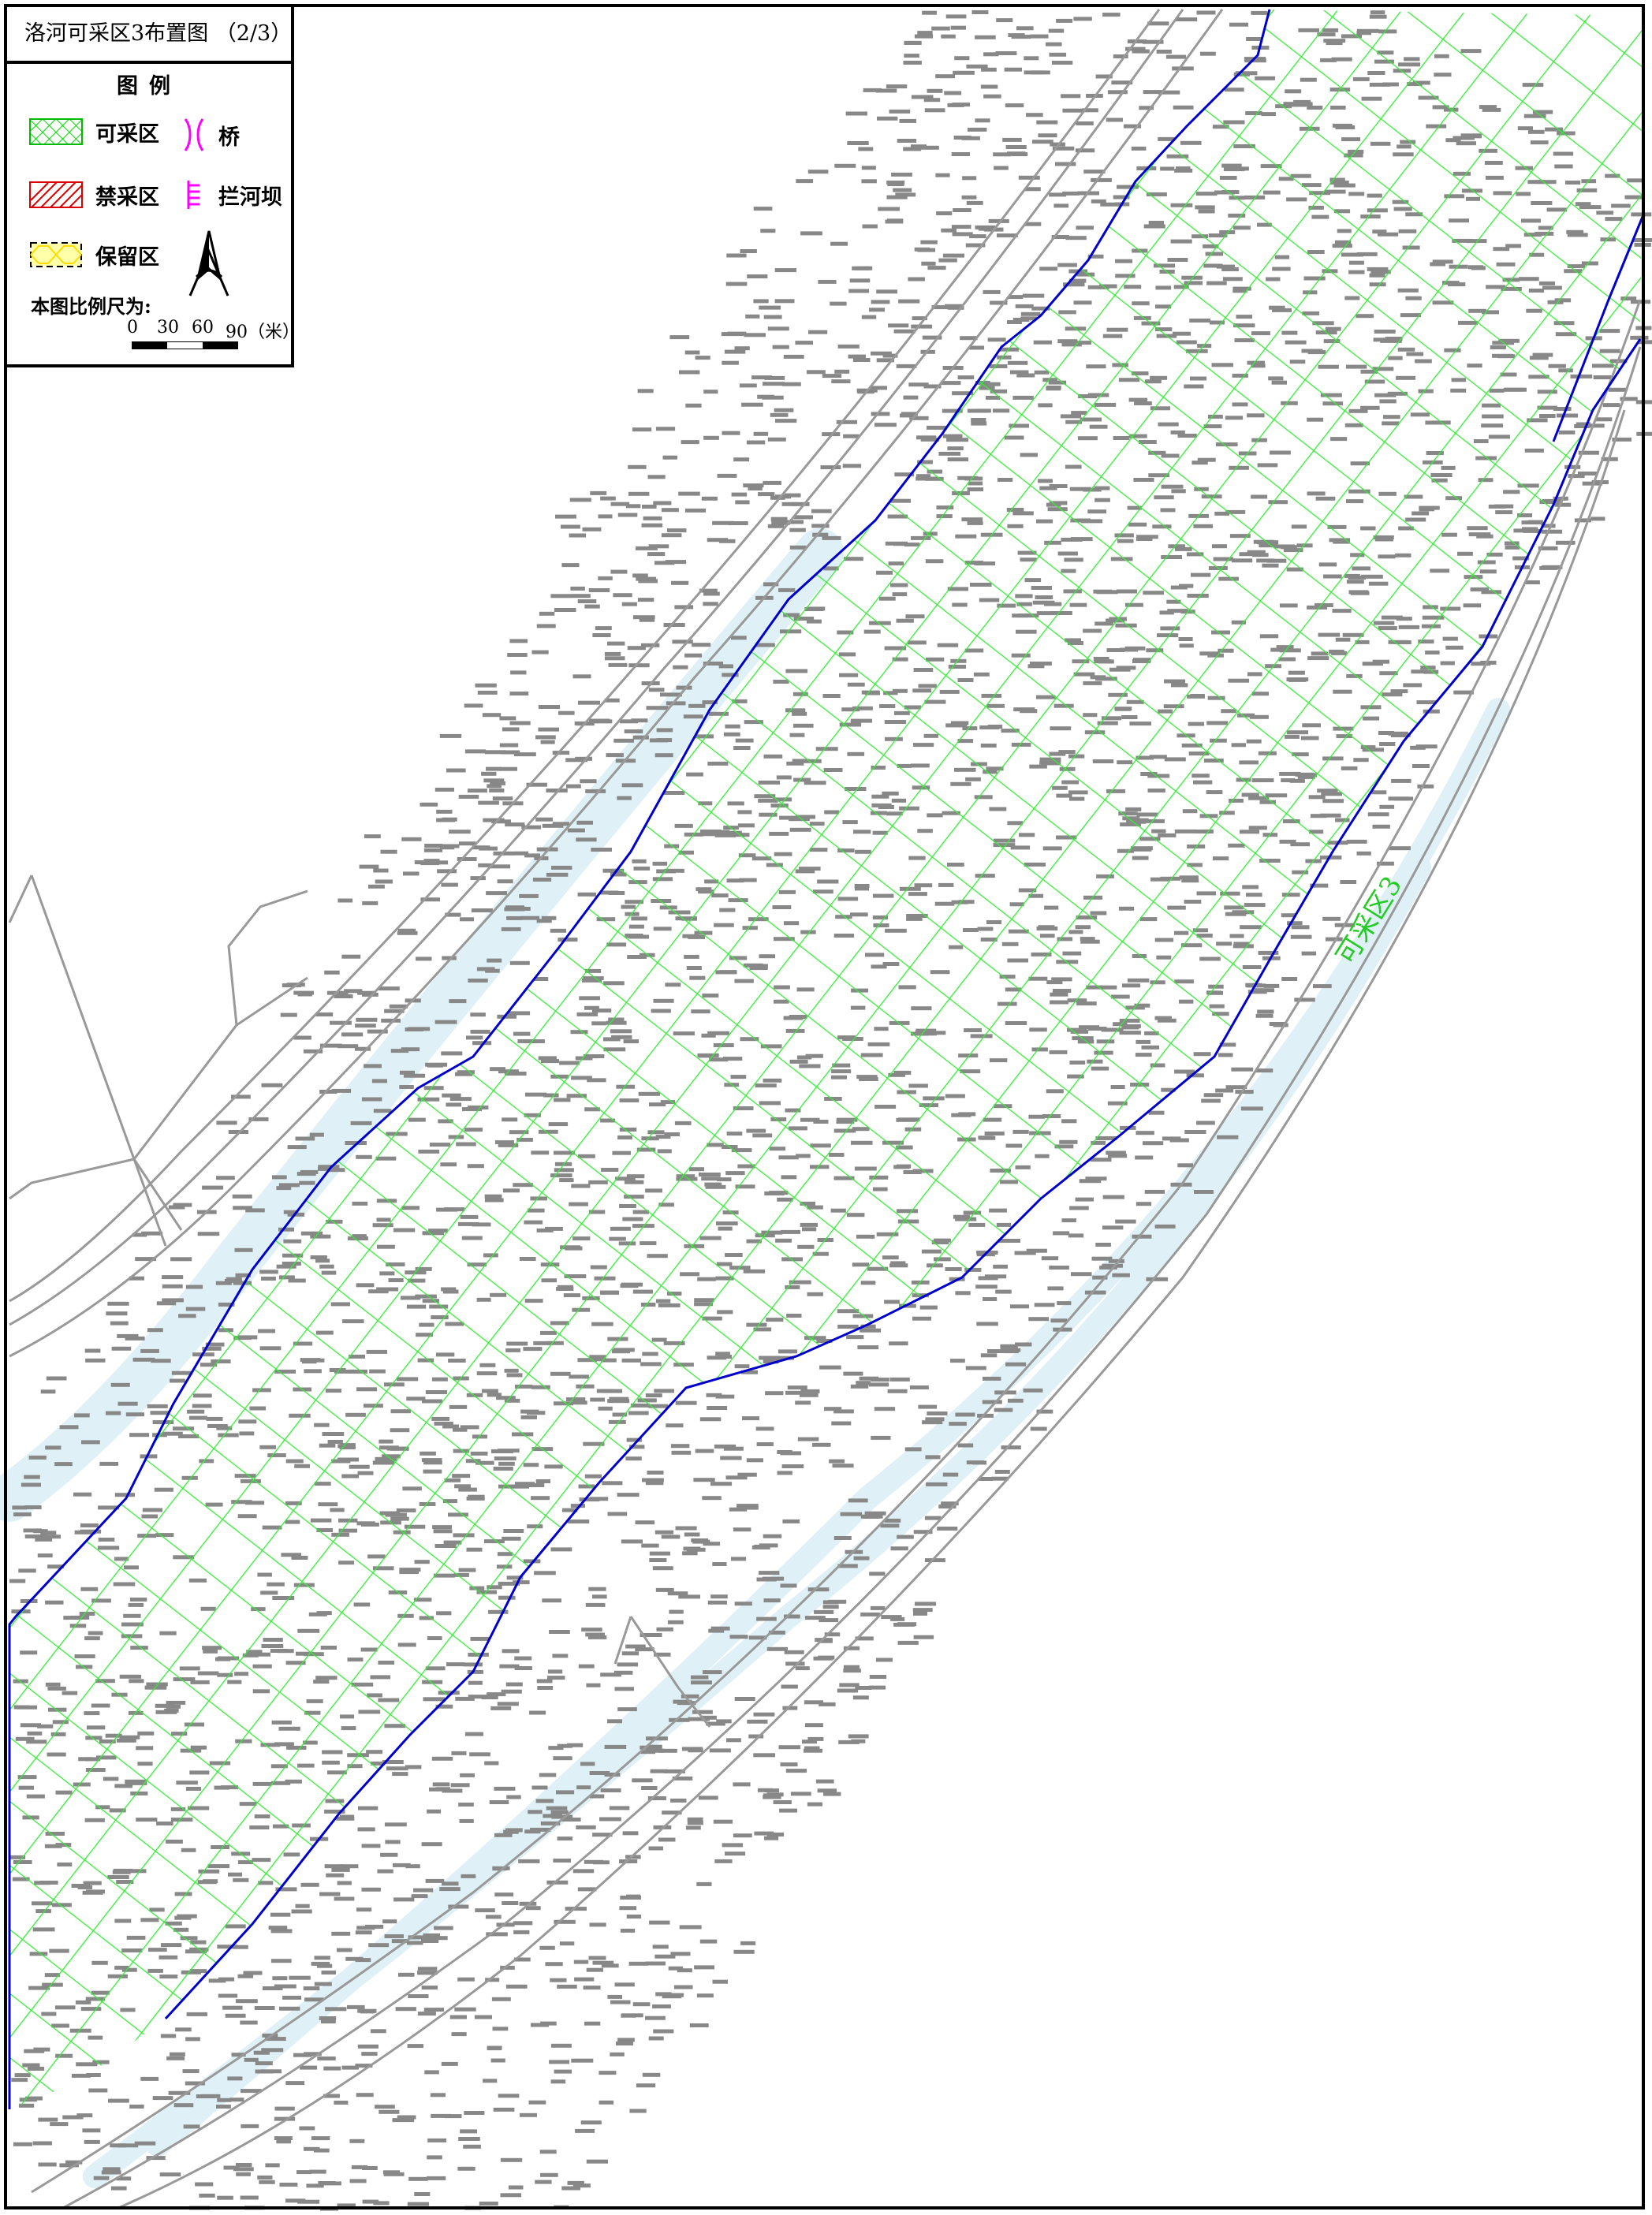 The height and width of the screenshot is (2215, 1652). Describe the element at coordinates (127, 134) in the screenshot. I see `legend-label: 可采区` at that location.